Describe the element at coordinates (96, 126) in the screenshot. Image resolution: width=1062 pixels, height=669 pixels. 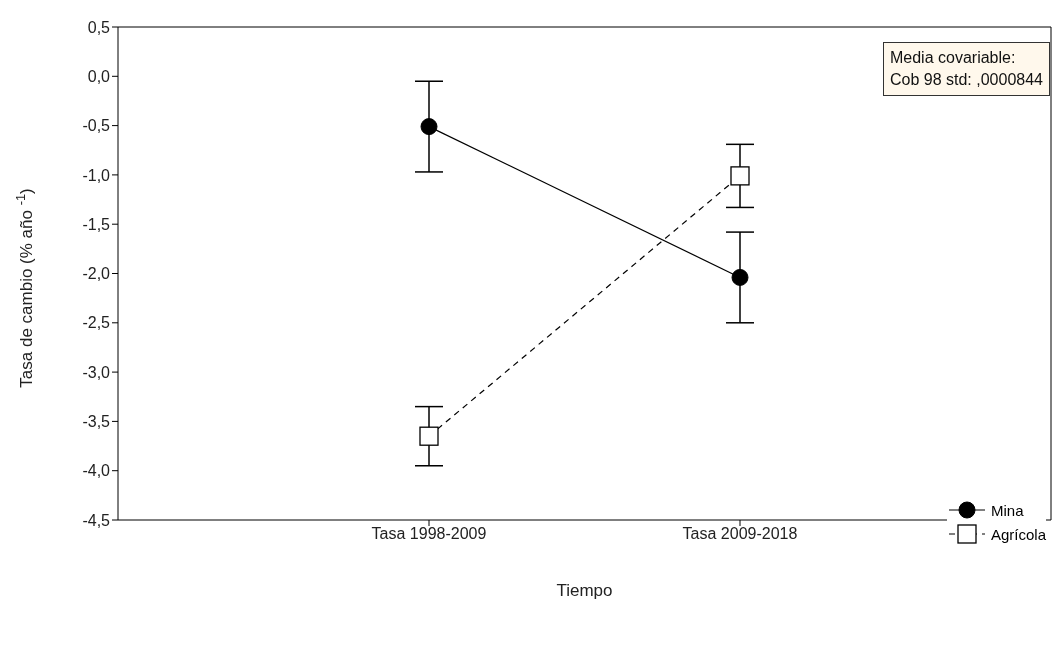
I see `y-tick-label: -0,5` at that location.